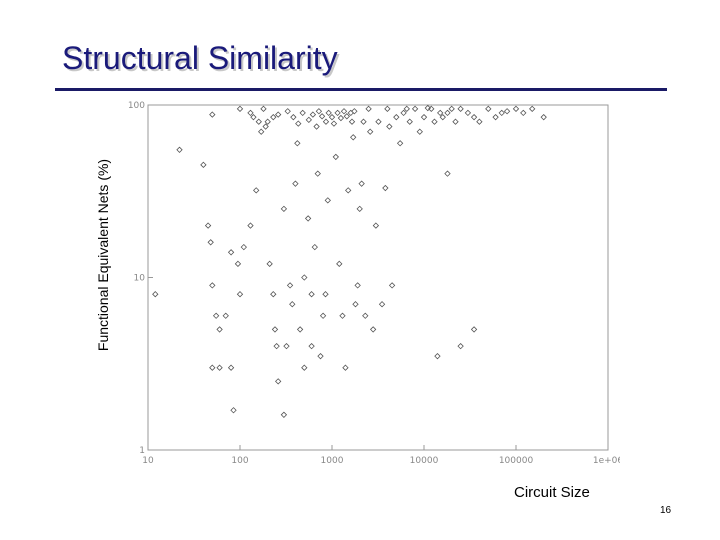  Describe the element at coordinates (136, 106) in the screenshot. I see `y-tick-label: 100` at that location.